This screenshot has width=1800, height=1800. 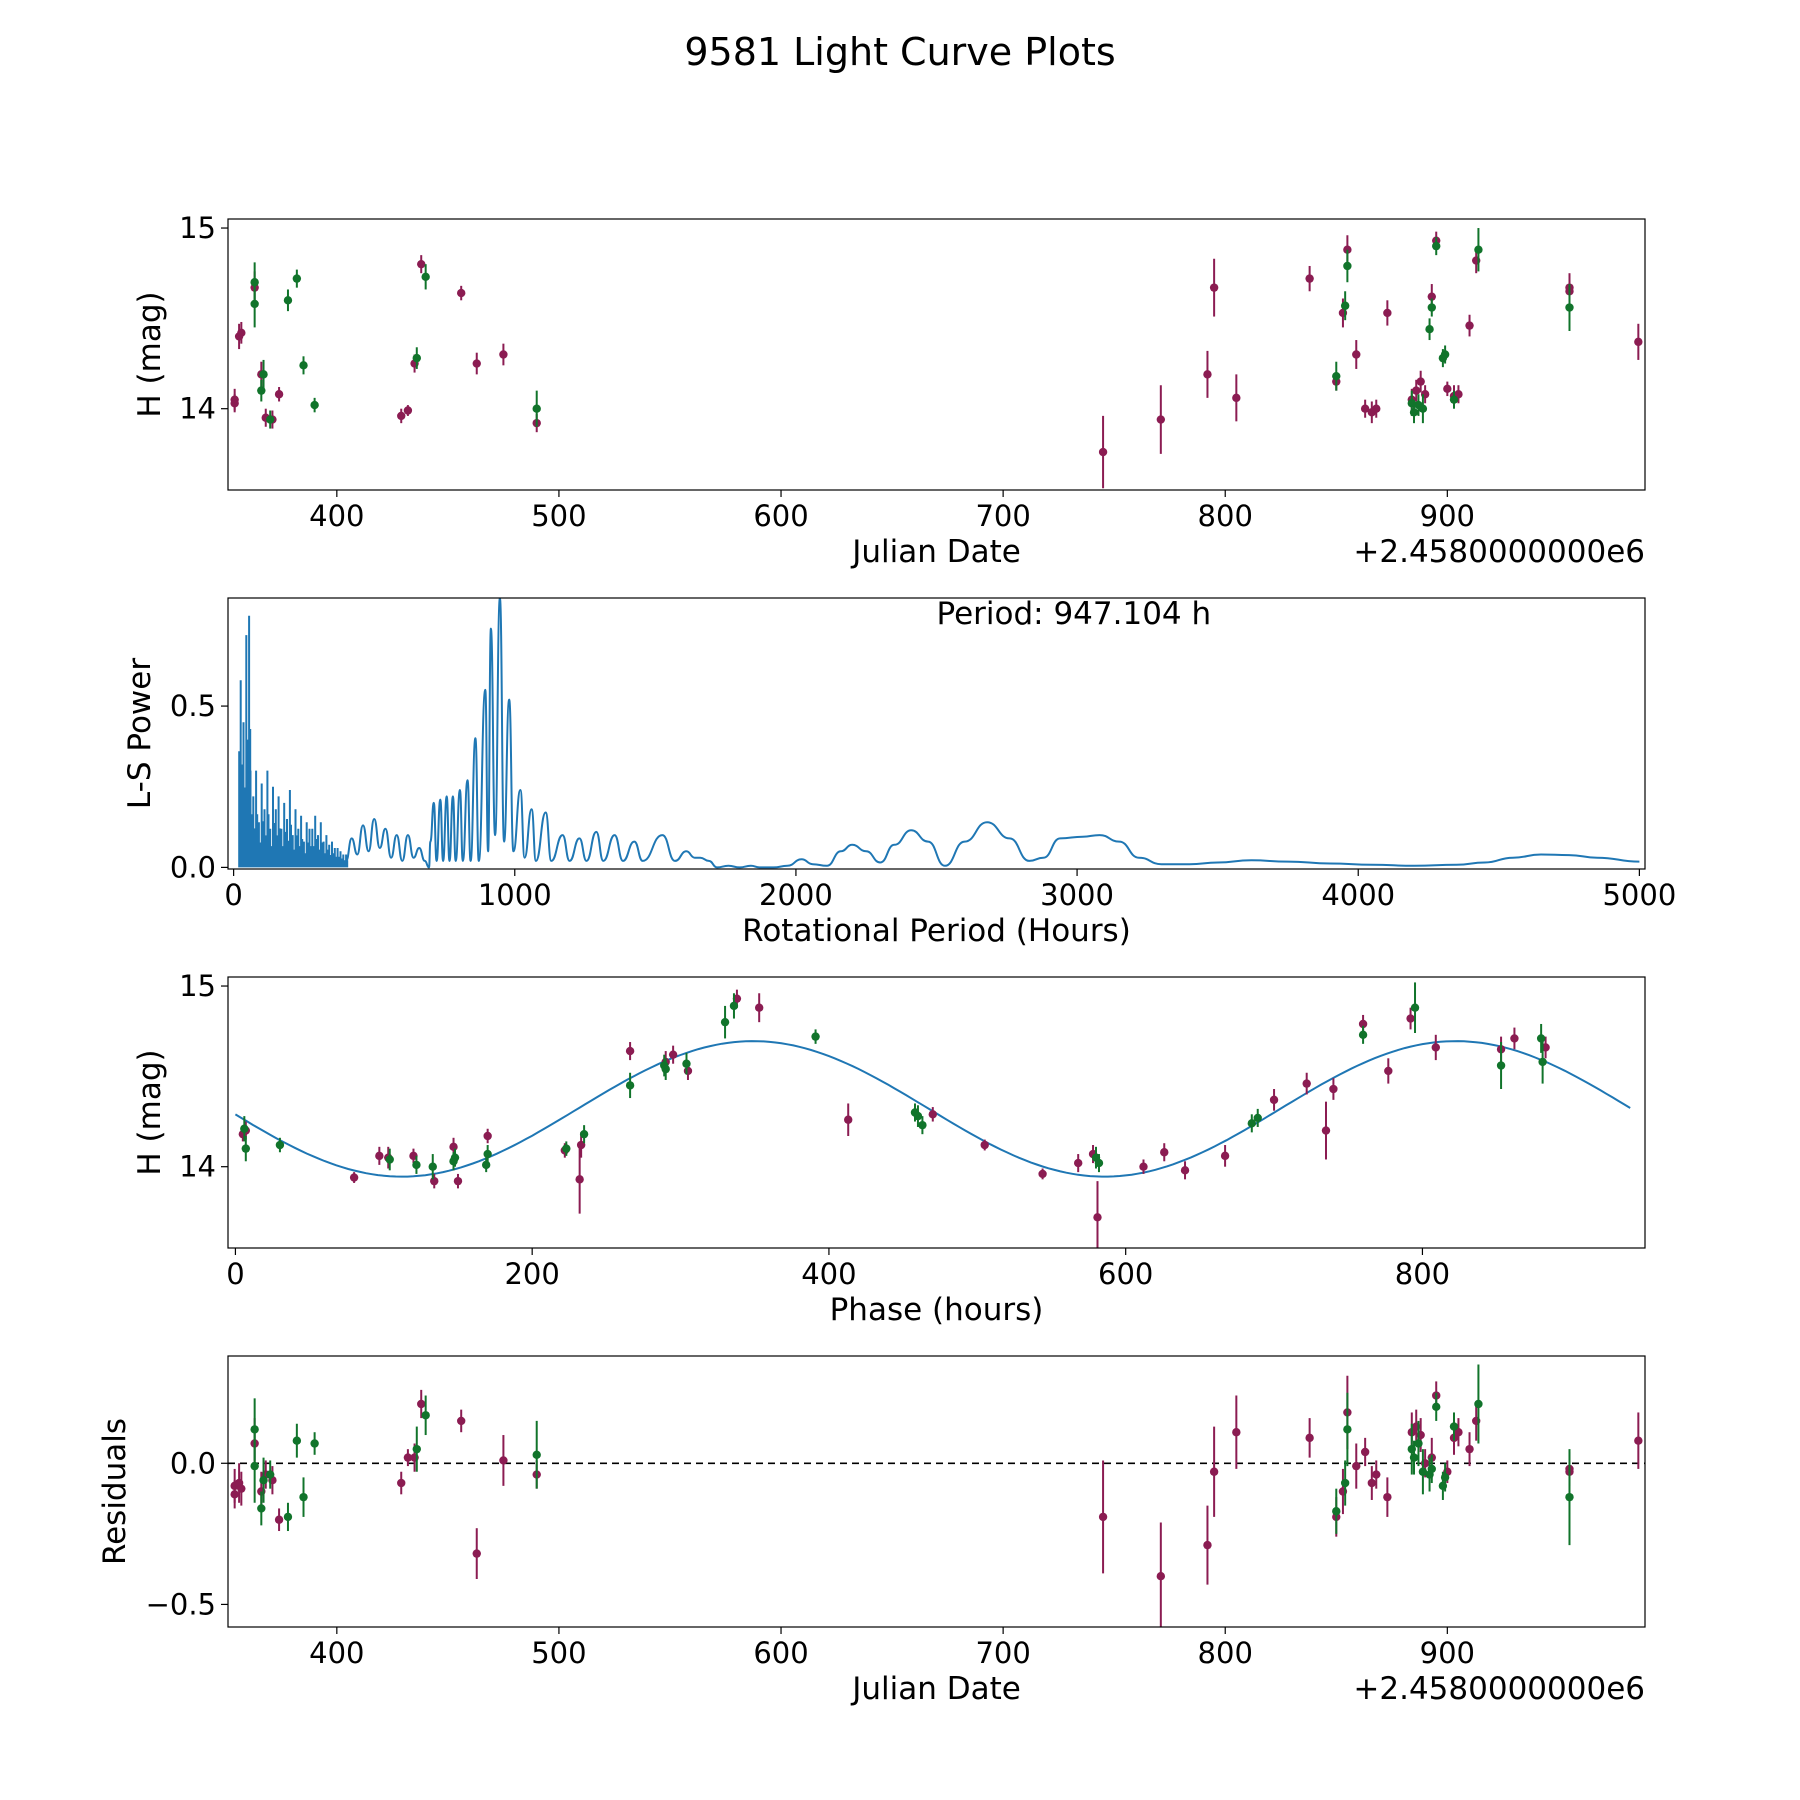 What do you see at coordinates (936, 354) in the screenshot?
I see `lightcurve-axes-frame` at bounding box center [936, 354].